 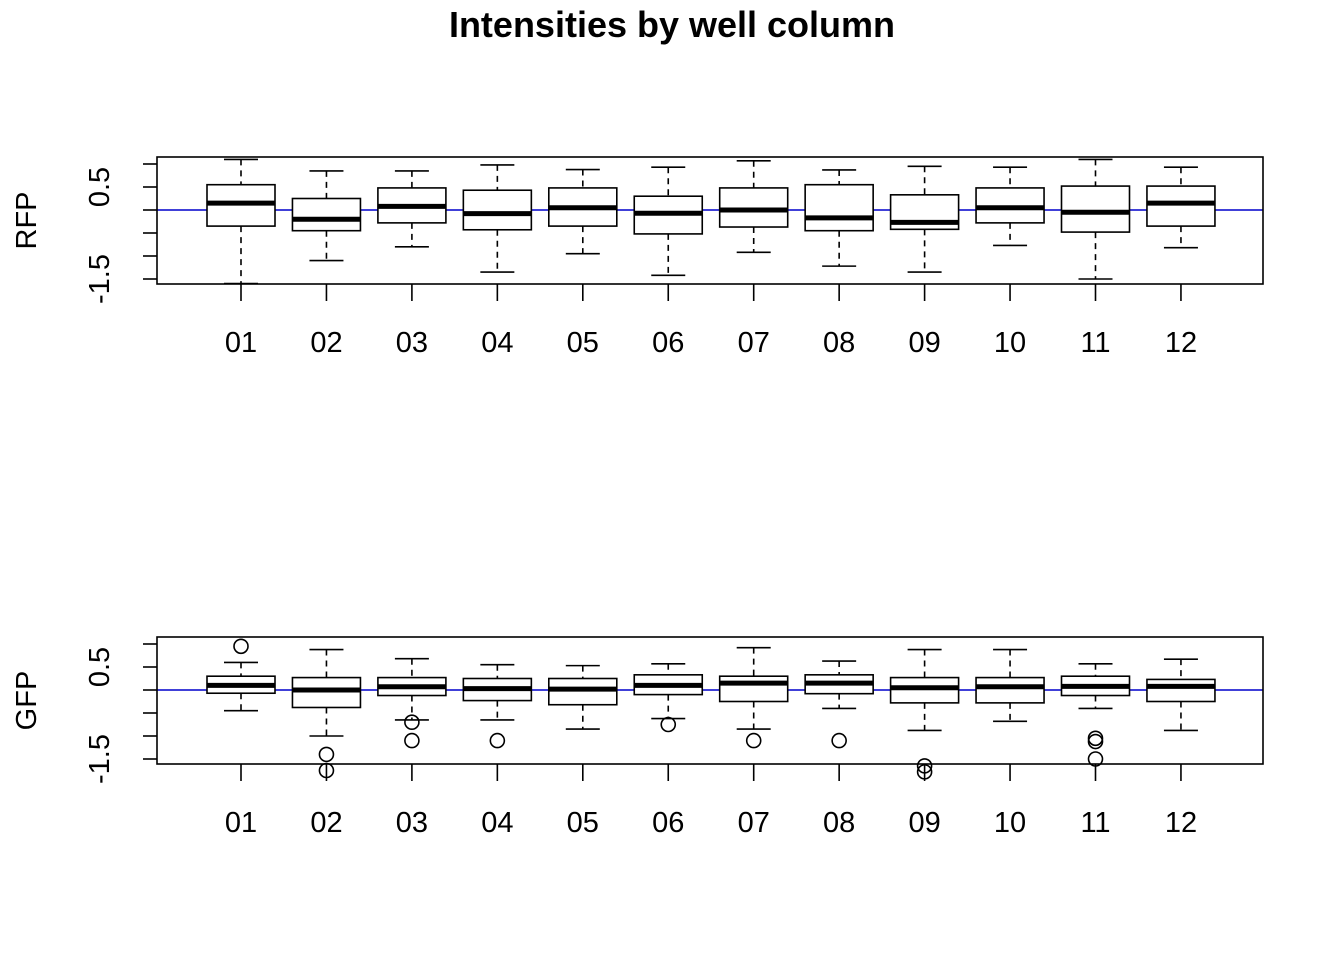 What do you see at coordinates (27, 701) in the screenshot?
I see `y-axis-title: GFP` at bounding box center [27, 701].